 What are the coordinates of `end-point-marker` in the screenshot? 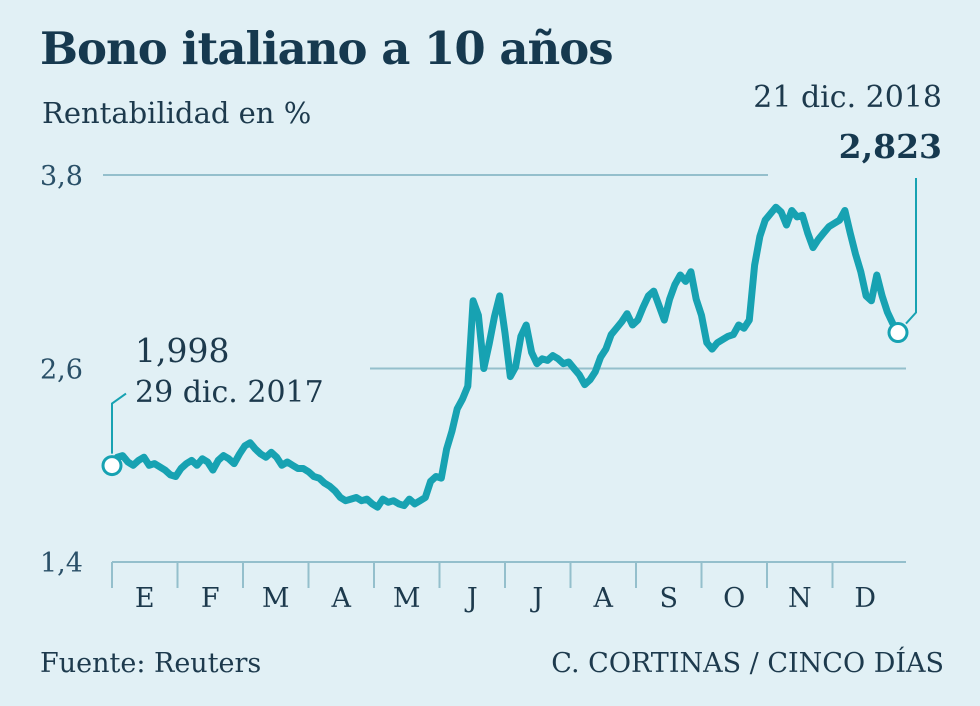 It's located at (898, 333).